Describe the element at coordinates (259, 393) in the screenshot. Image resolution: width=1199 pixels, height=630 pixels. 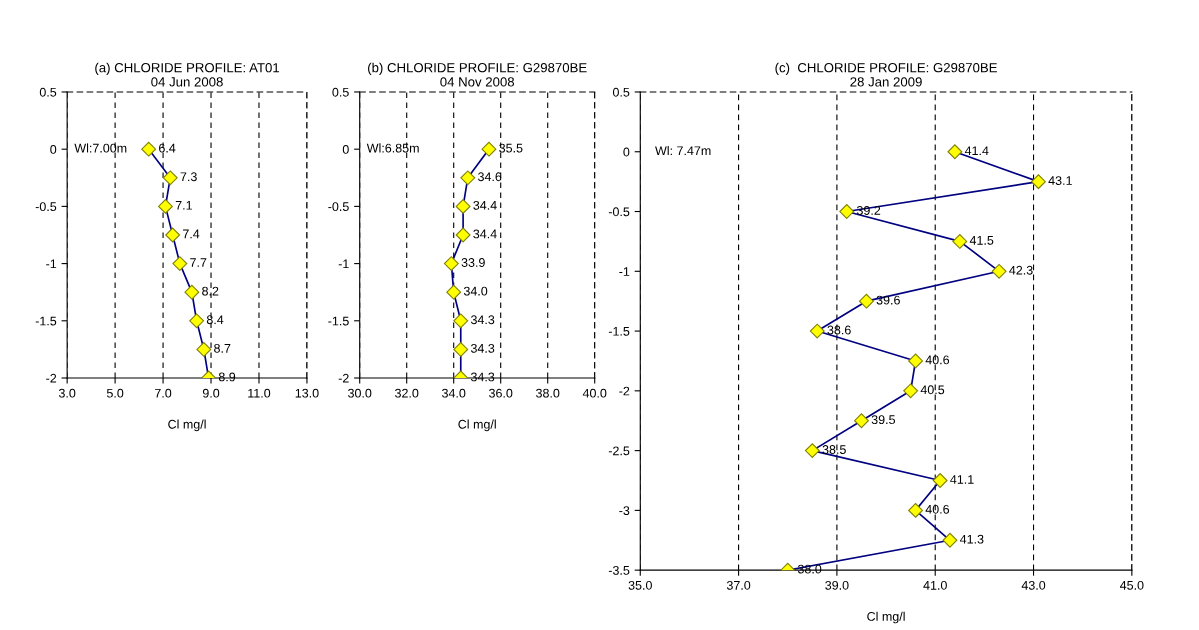
I see `x-tick-label: 11.0` at that location.